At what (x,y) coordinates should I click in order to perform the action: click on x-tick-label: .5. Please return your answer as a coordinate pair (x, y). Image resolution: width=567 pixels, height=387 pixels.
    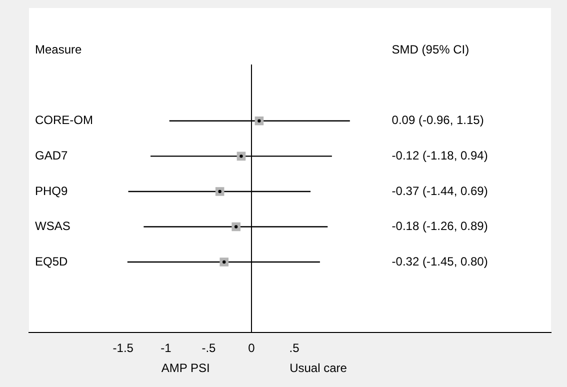
    Looking at the image, I should click on (294, 348).